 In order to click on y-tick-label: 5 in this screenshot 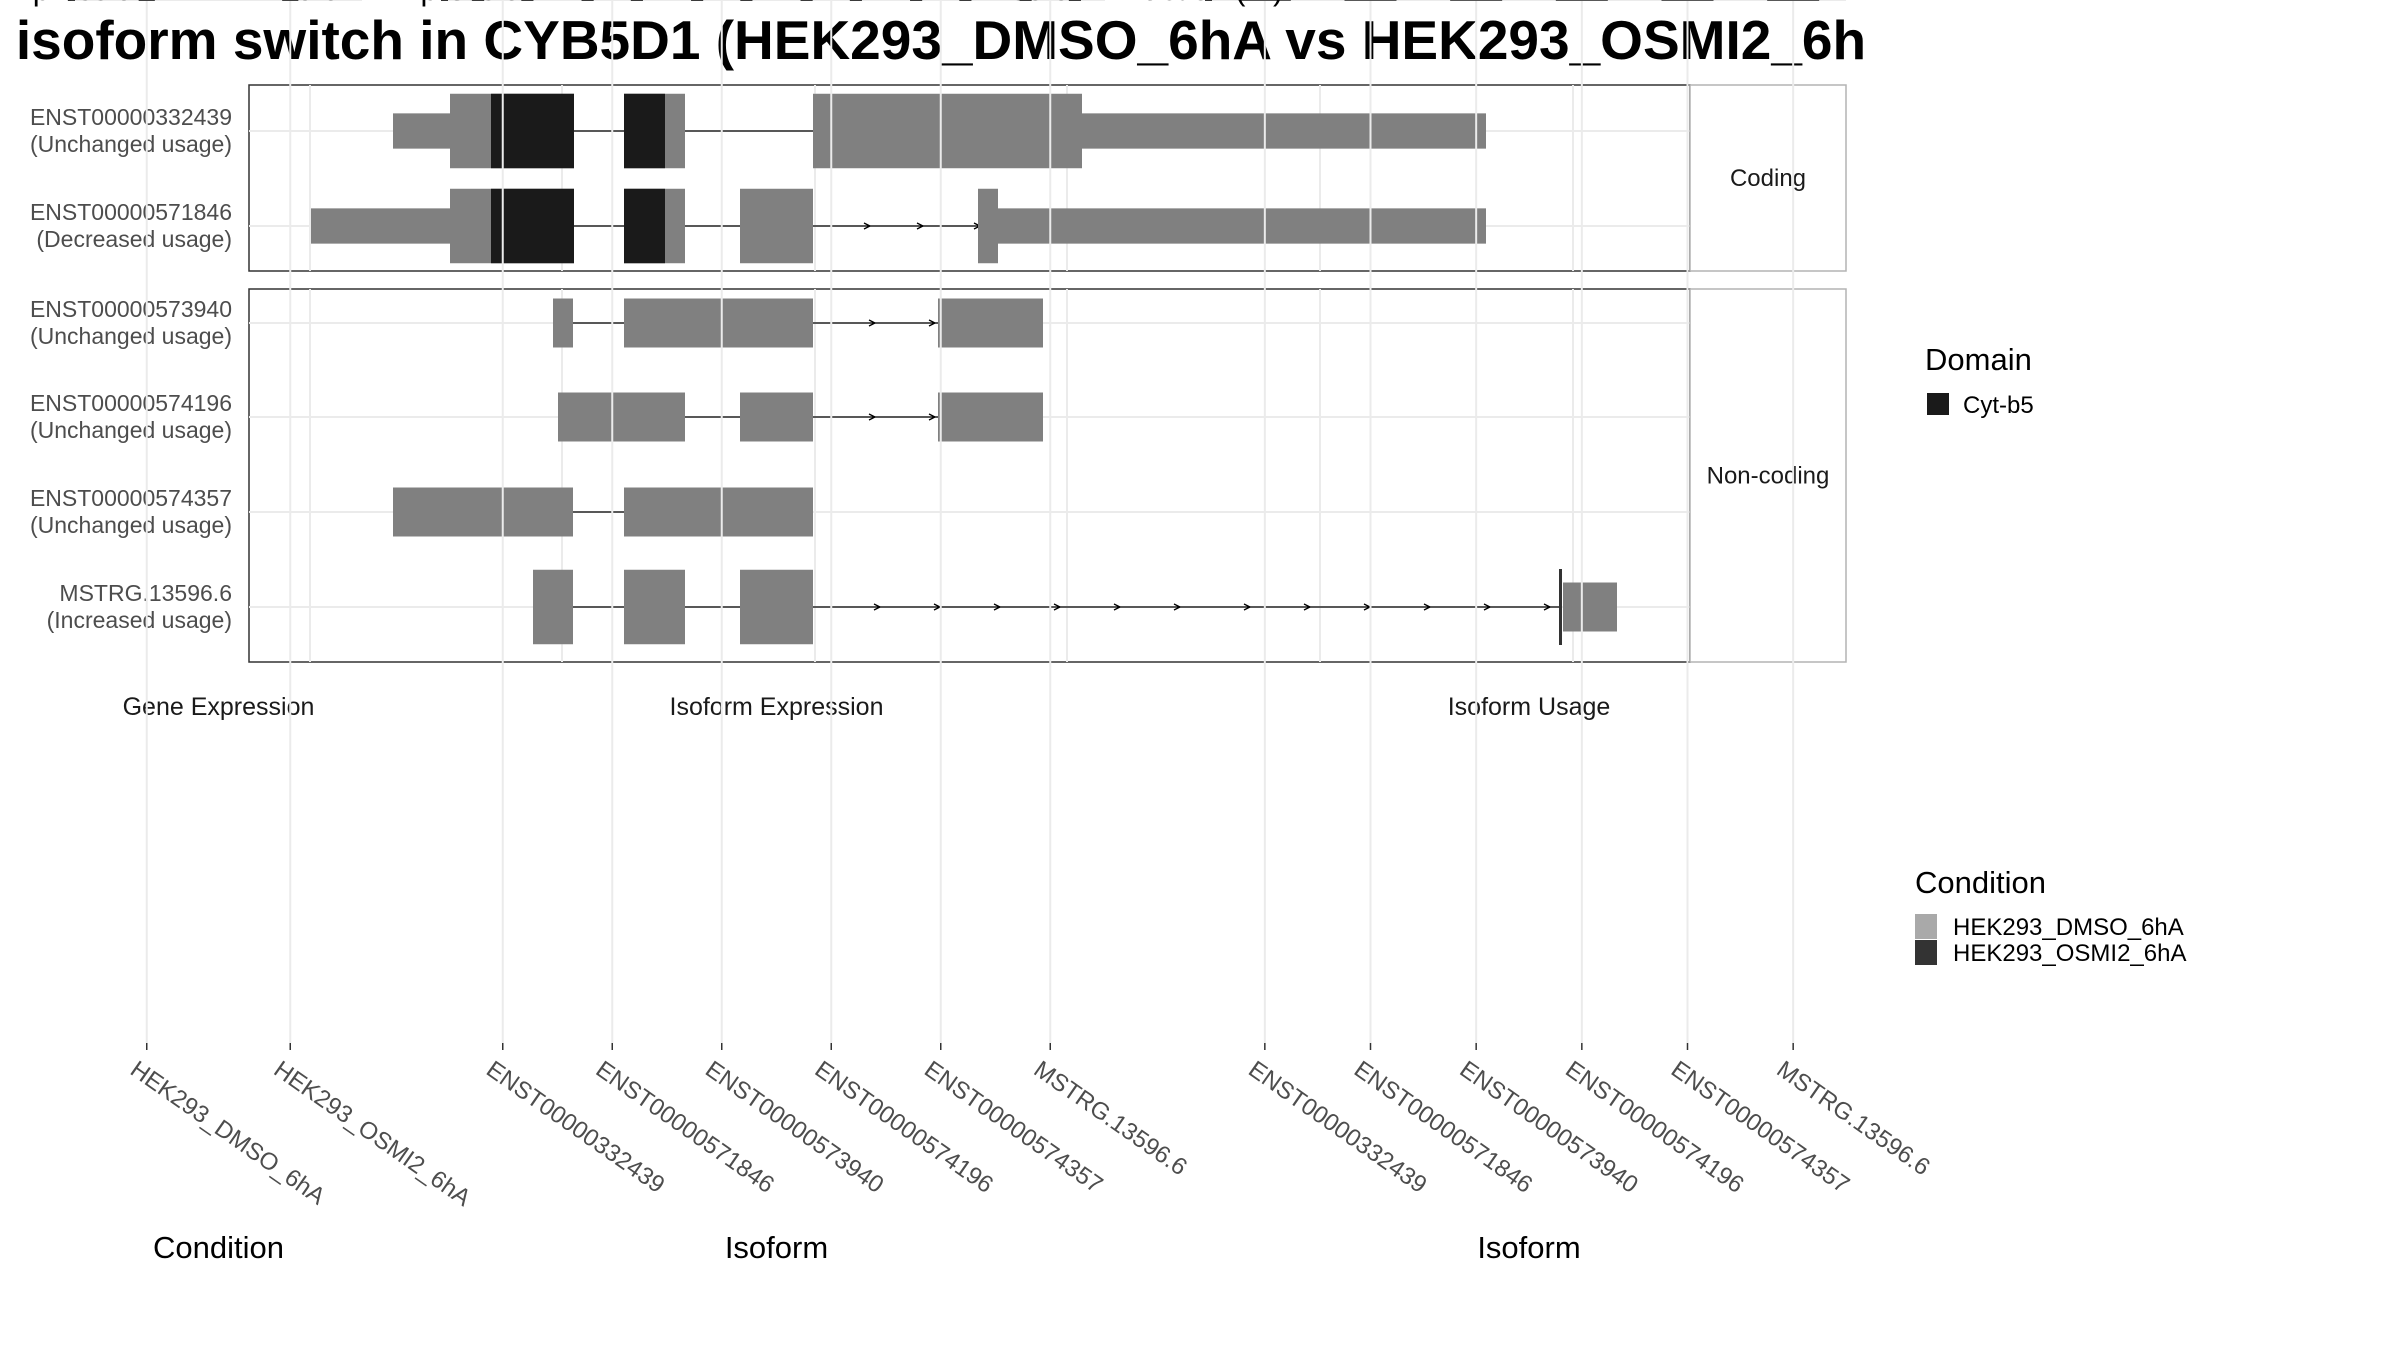, I will do `click(427, 3)`.